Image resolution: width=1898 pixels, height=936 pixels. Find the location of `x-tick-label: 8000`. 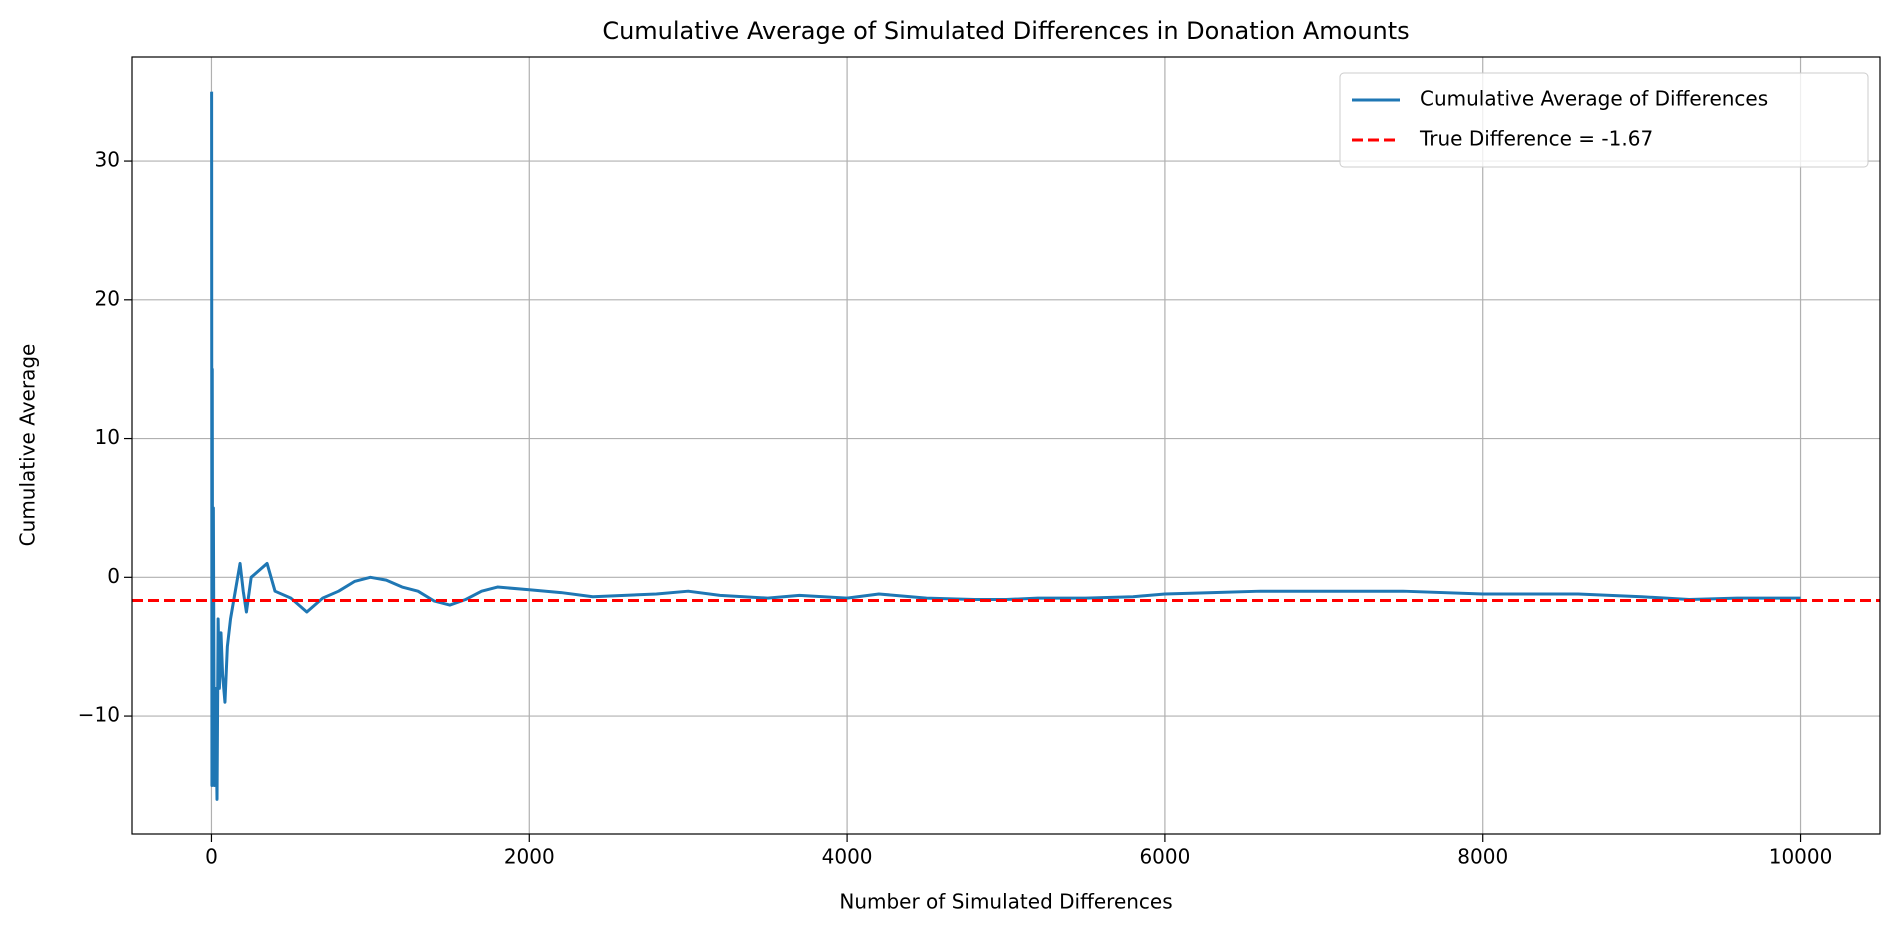

x-tick-label: 8000 is located at coordinates (1482, 857).